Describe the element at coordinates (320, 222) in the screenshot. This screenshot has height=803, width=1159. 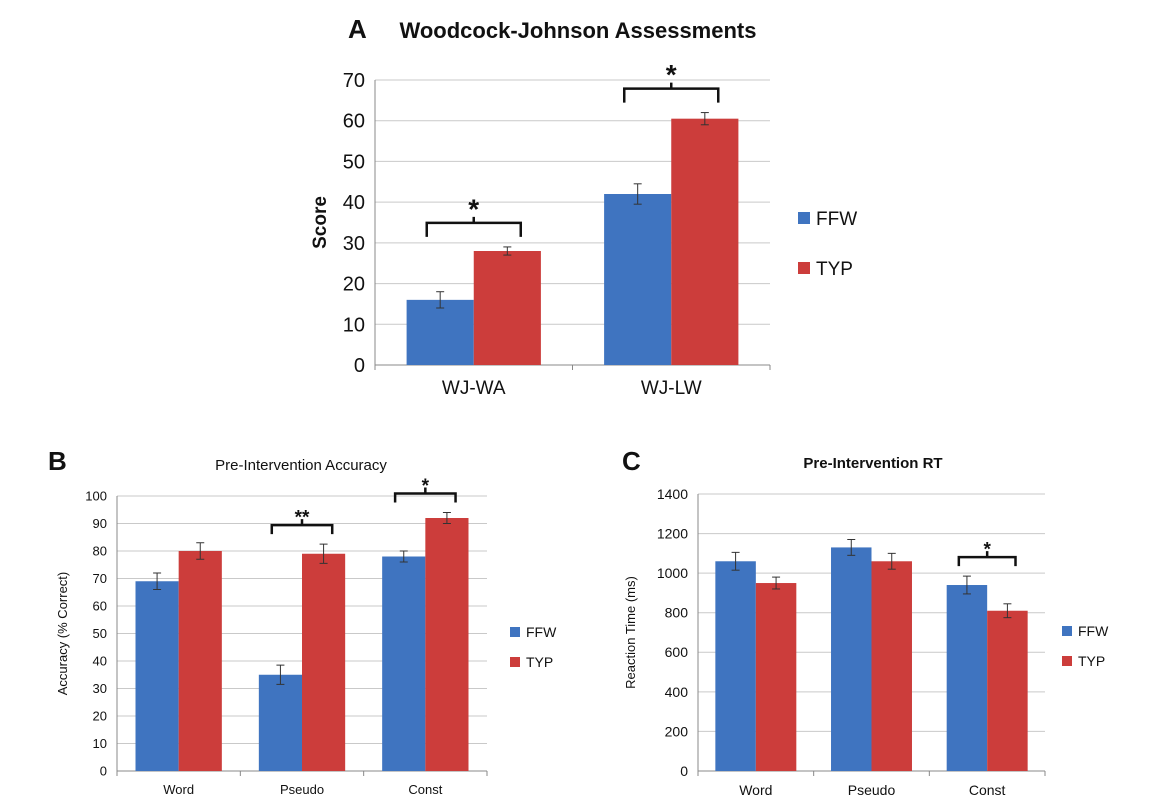
I see `y-axis-label: Score` at that location.